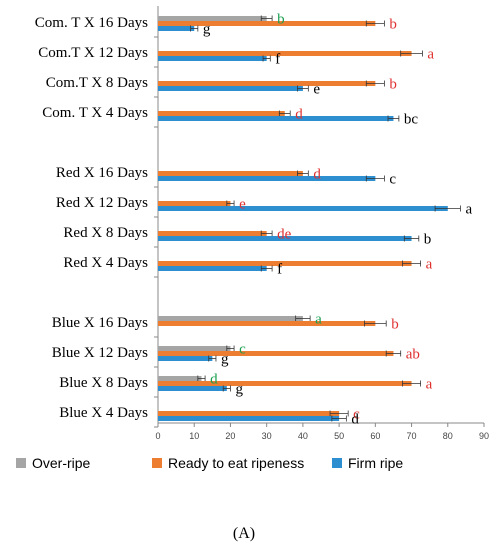 The width and height of the screenshot is (498, 550). I want to click on category-label: Com.T X 8 Days, so click(97, 83).